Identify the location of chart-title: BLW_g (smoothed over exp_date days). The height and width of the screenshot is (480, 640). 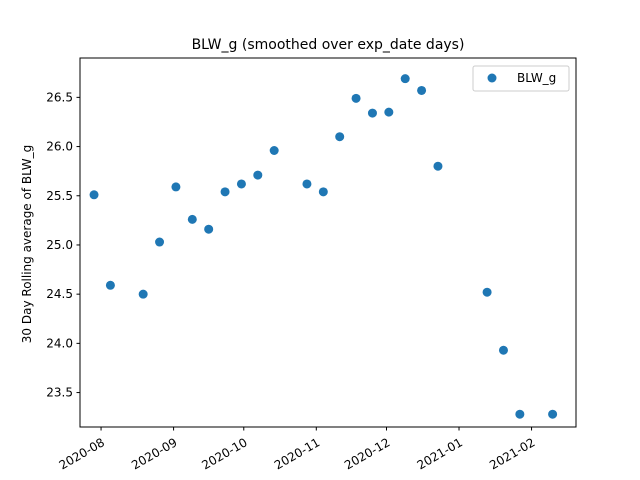
(328, 45).